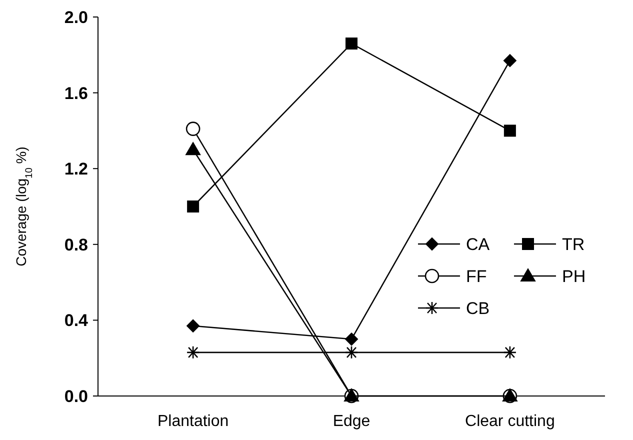 The height and width of the screenshot is (440, 633). Describe the element at coordinates (76, 396) in the screenshot. I see `y-tick-label: 0.0` at that location.